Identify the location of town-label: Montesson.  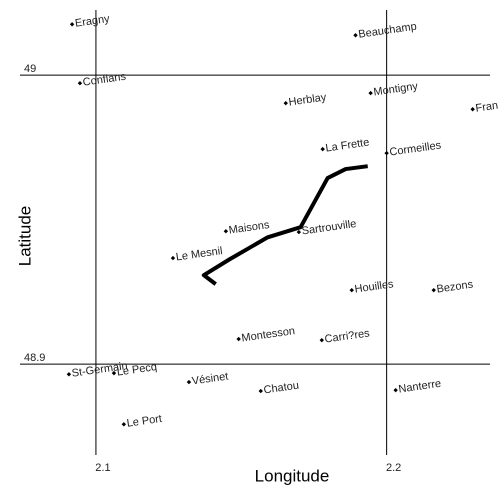
(268, 334).